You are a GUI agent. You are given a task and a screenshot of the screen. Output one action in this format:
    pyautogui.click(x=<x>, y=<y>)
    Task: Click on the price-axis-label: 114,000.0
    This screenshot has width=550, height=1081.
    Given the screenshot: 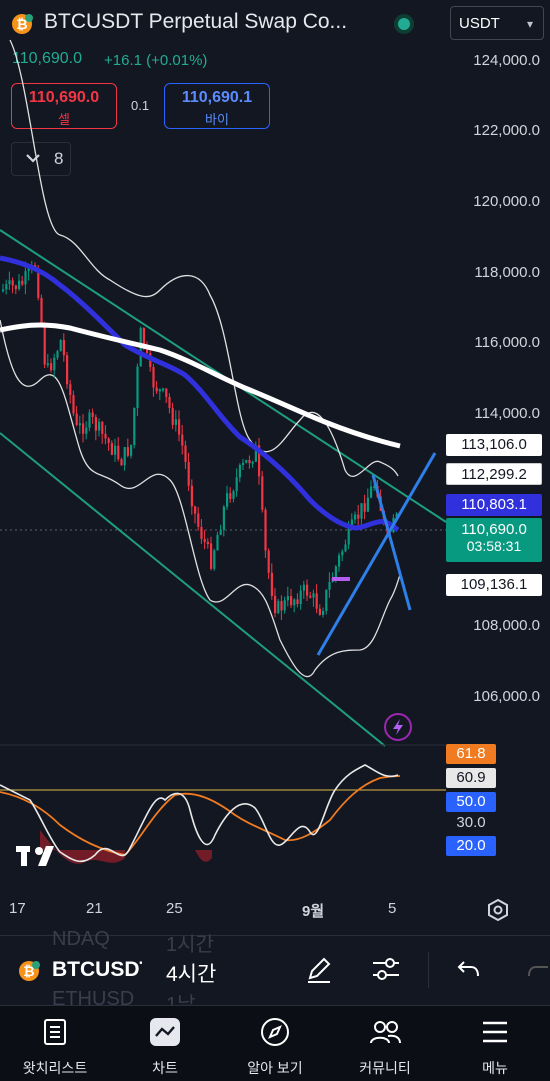 What is the action you would take?
    pyautogui.click(x=507, y=413)
    